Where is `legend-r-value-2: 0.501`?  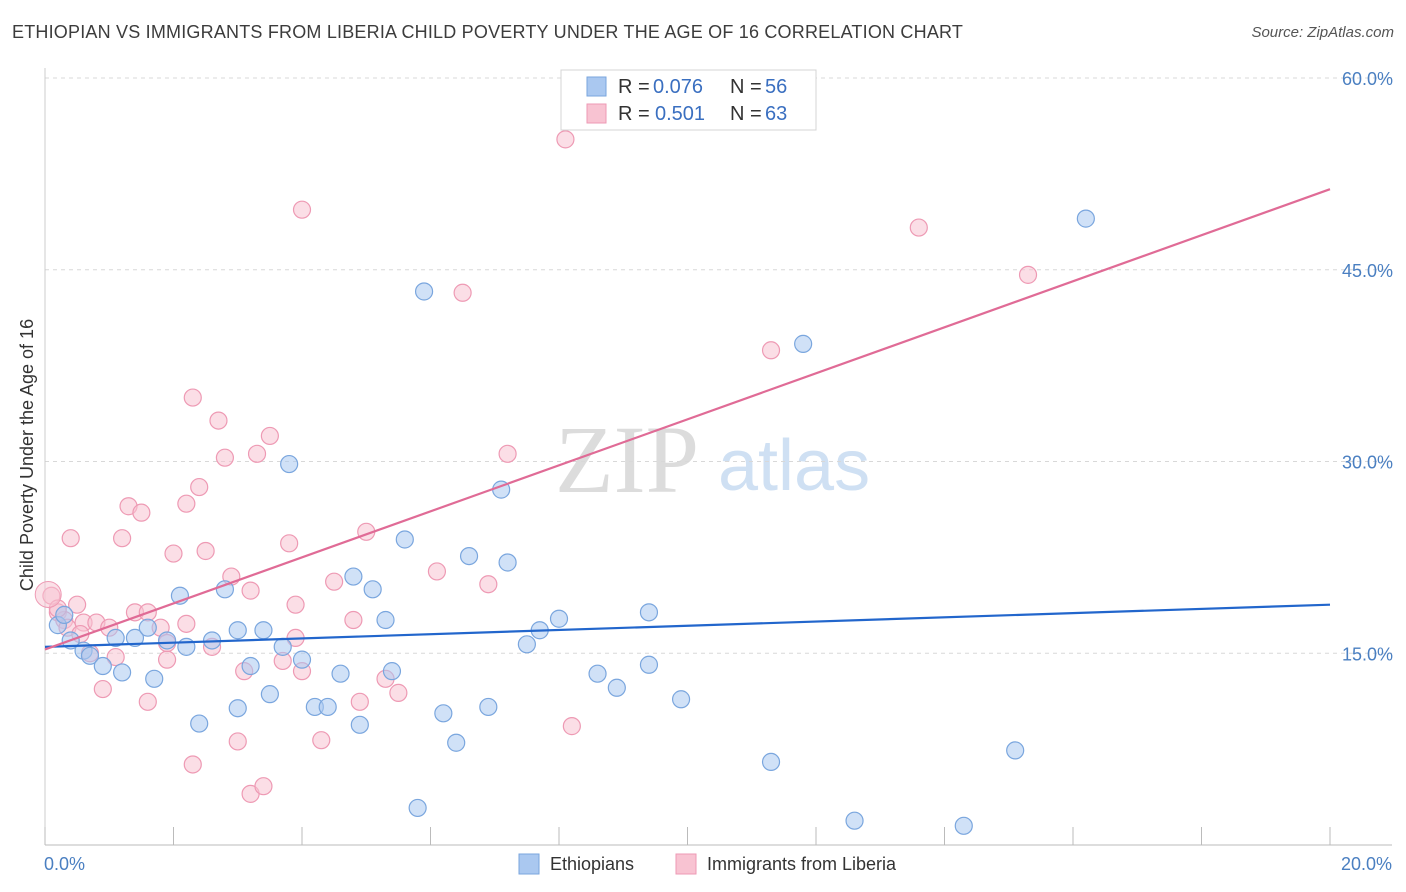
legend-r-value-2: 0.501 is located at coordinates (680, 114).